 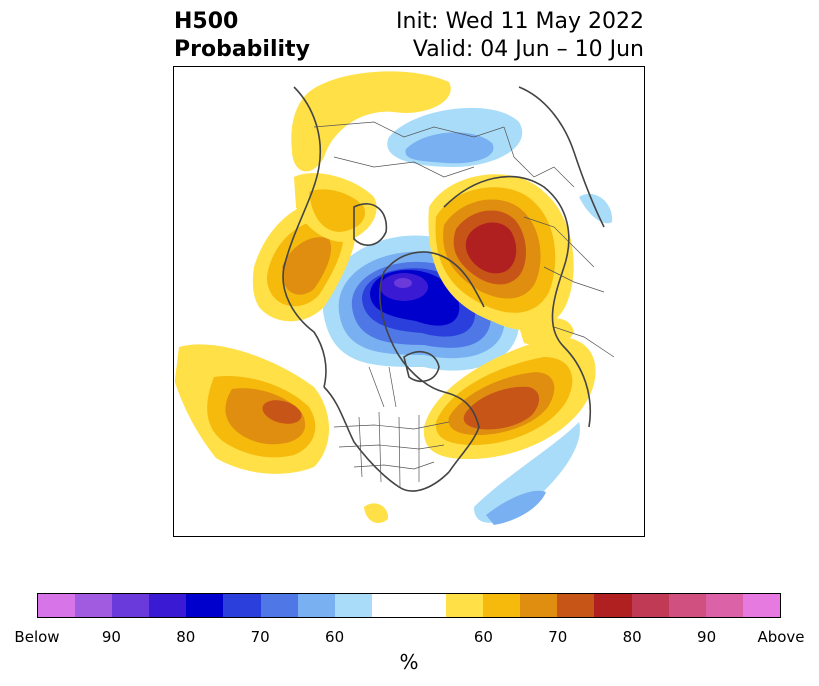 I want to click on below-anomaly-atlantic, so click(x=527, y=473).